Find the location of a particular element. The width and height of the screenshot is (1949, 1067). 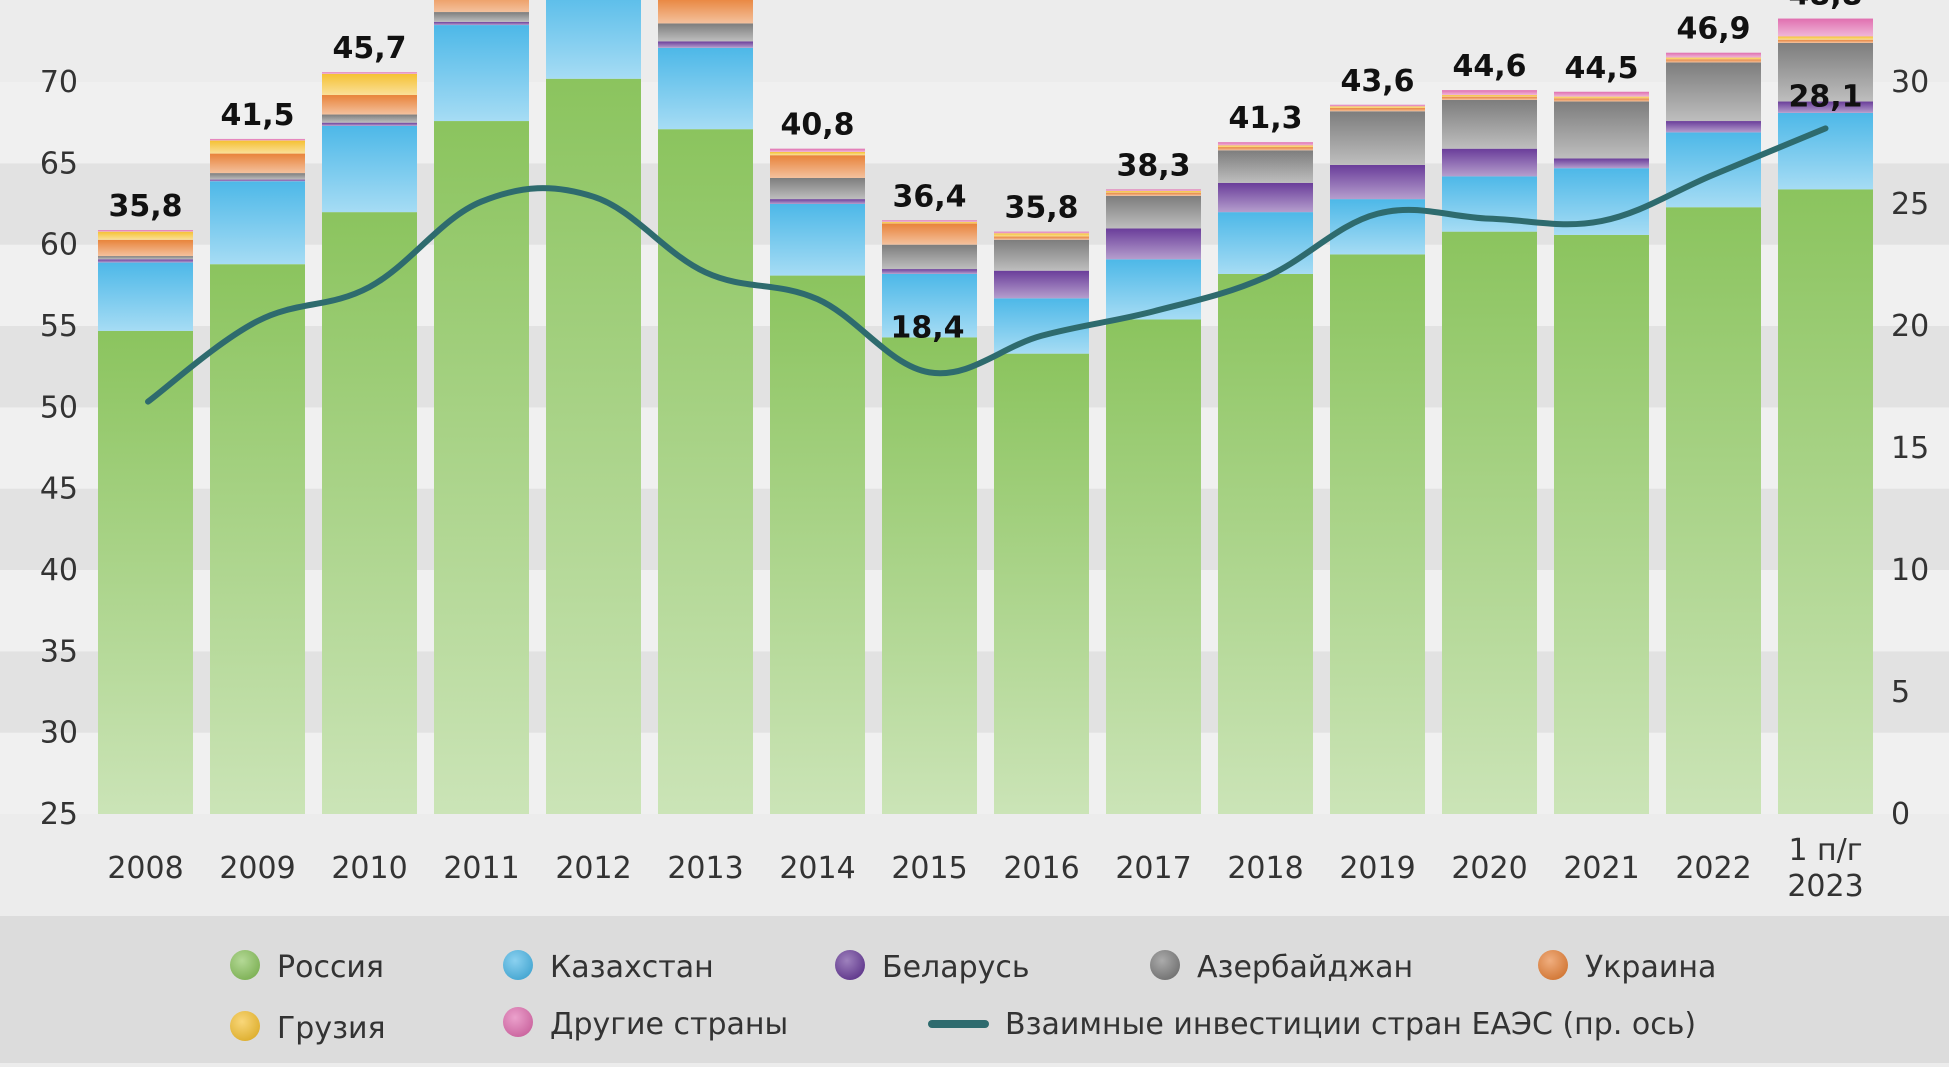

bar-total-label: 36,4 is located at coordinates (929, 196).